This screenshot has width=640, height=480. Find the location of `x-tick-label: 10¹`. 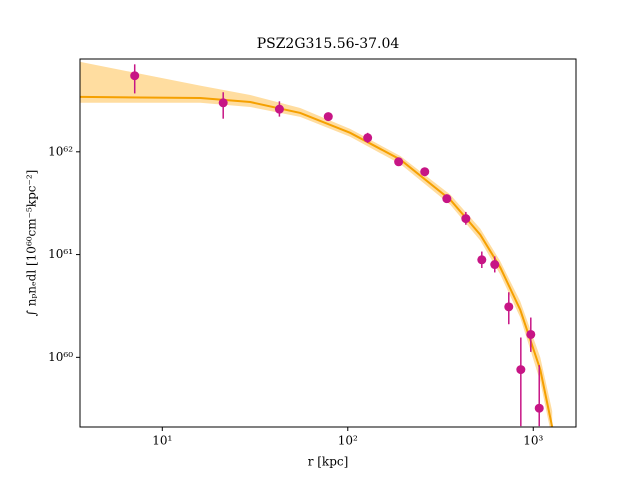

x-tick-label: 10¹ is located at coordinates (162, 441).